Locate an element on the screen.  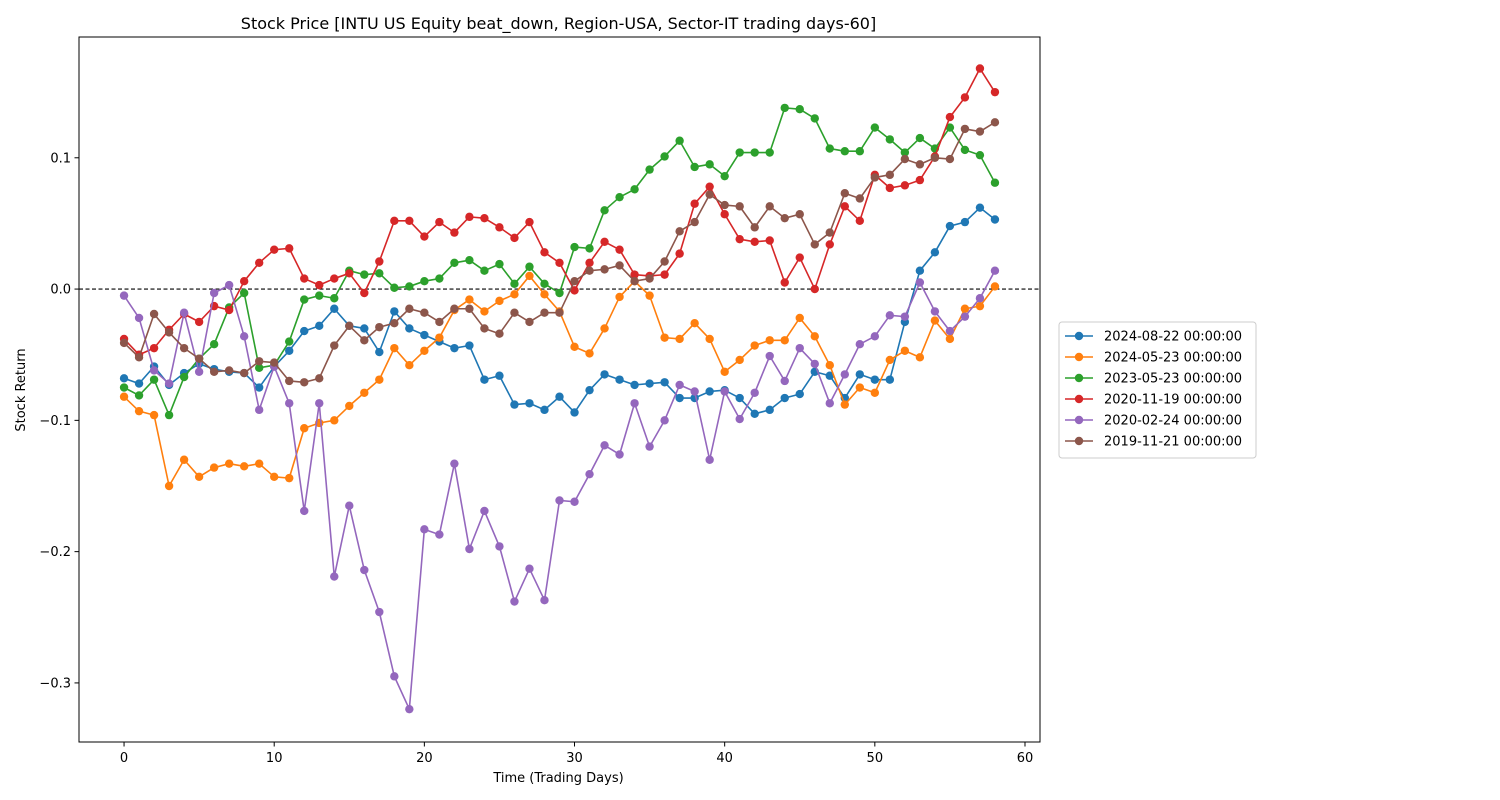
x-tick-label: 60 is located at coordinates (1025, 758).